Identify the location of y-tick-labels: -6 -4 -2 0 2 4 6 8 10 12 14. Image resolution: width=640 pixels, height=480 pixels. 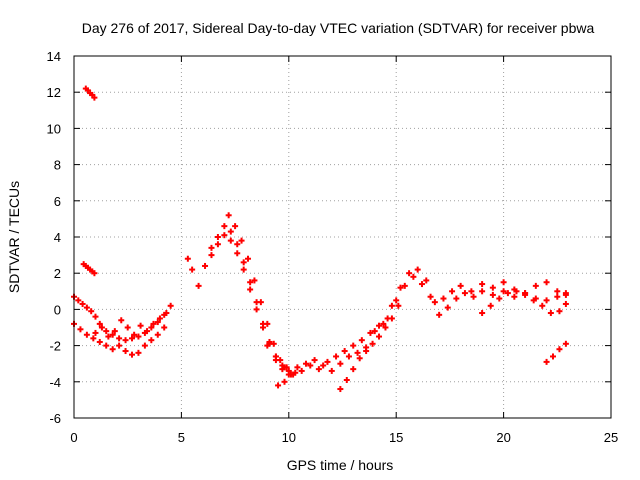
(54, 237).